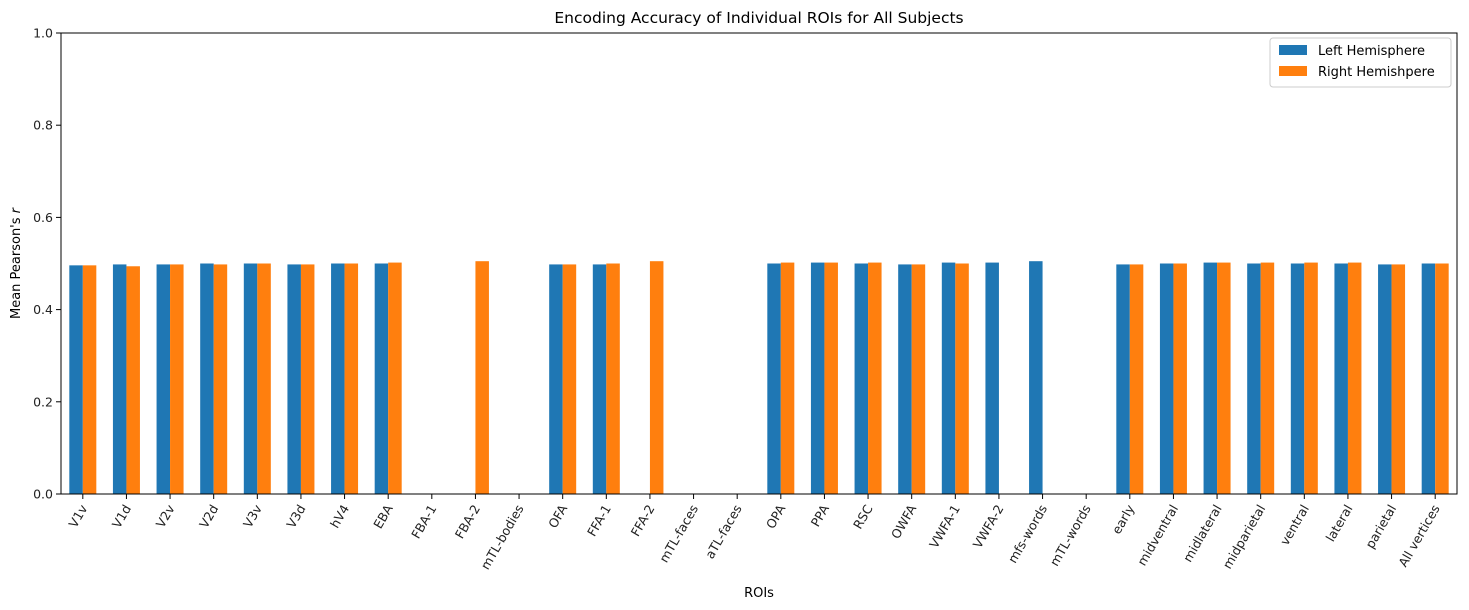  What do you see at coordinates (43, 309) in the screenshot?
I see `y-tick-label: 0.4` at bounding box center [43, 309].